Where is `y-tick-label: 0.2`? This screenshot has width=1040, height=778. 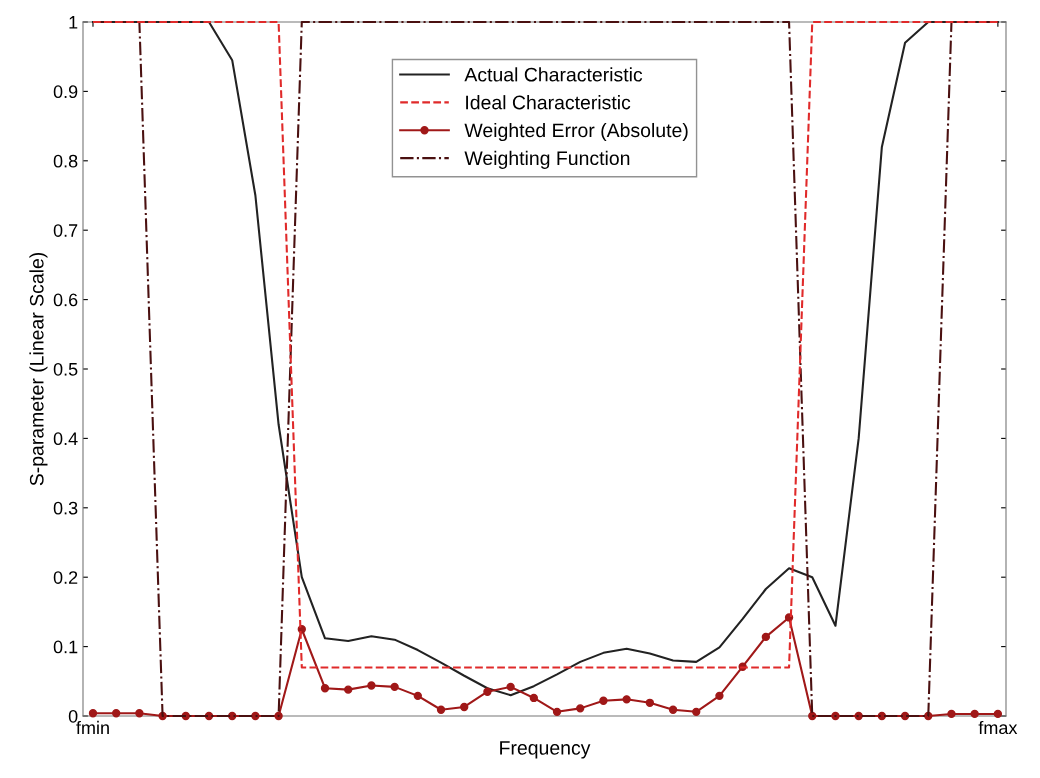
y-tick-label: 0.2 is located at coordinates (65, 577).